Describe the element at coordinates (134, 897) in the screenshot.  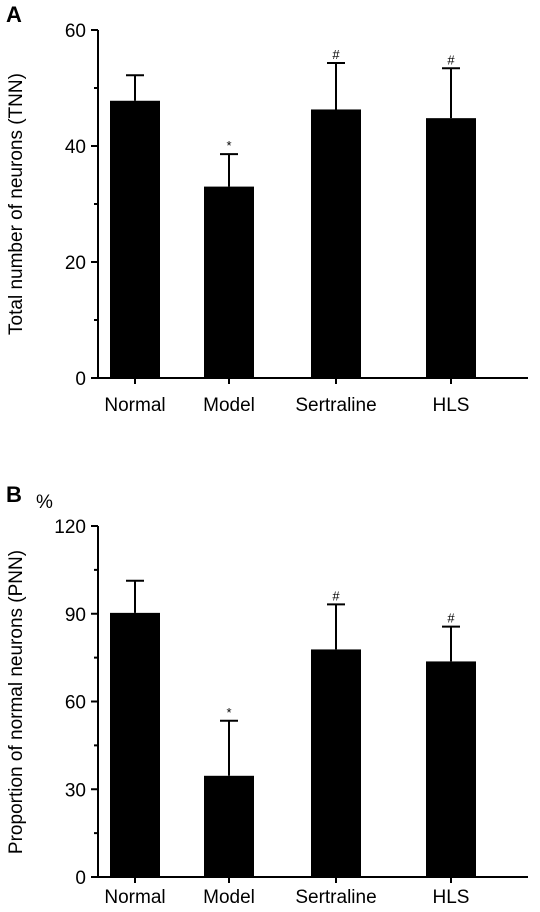
I see `panel-b-x-tick-label-normal: Normal` at that location.